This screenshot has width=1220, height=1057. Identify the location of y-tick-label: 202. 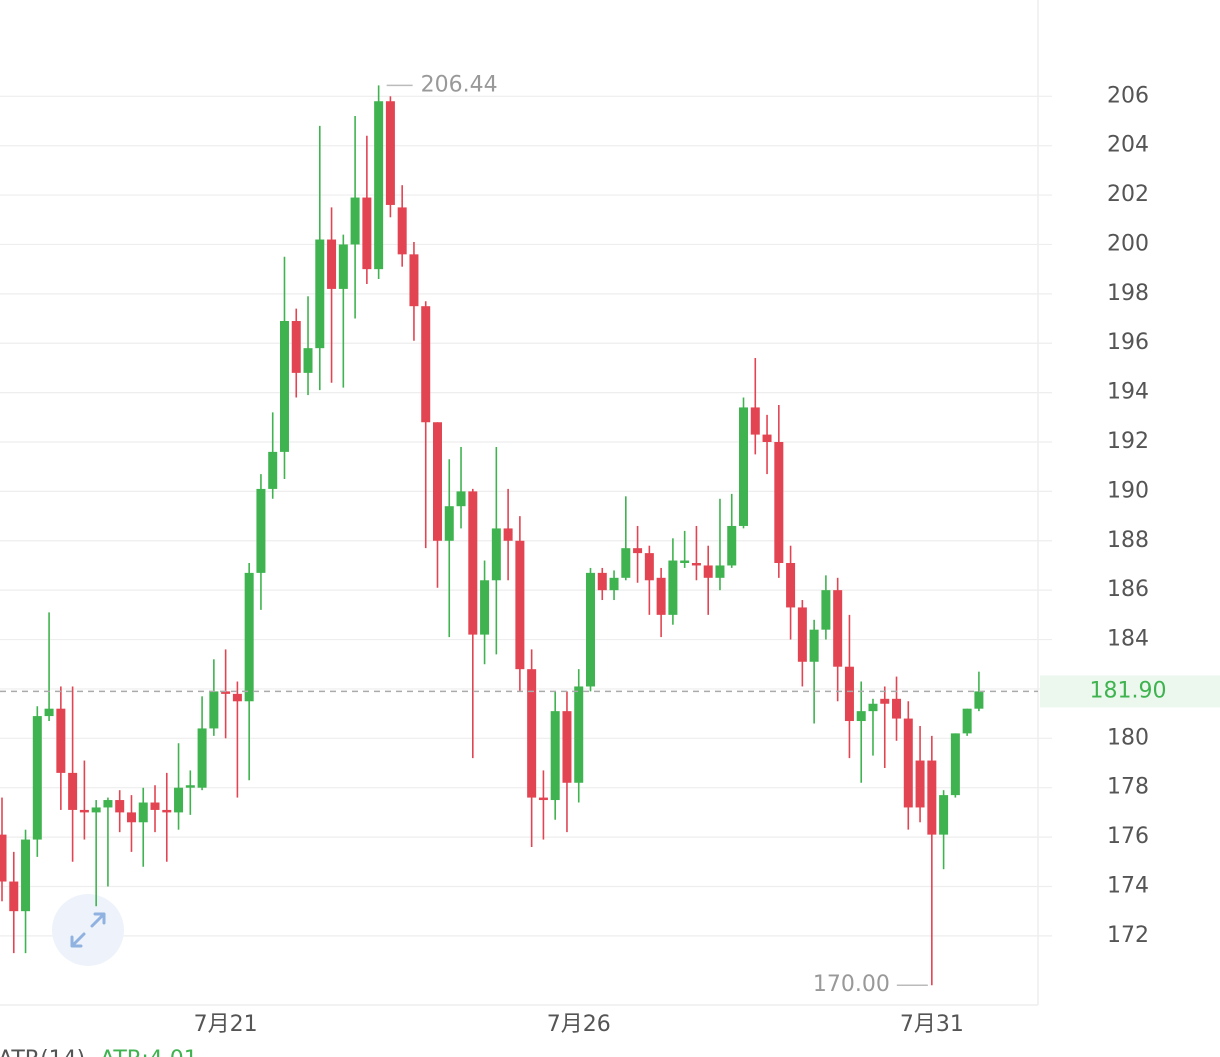
(1128, 194).